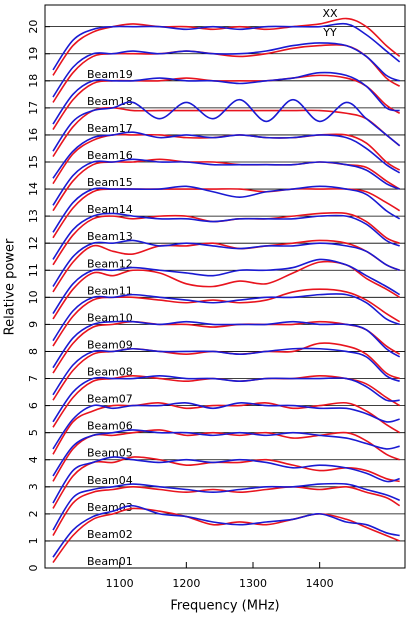 This screenshot has width=409, height=625. What do you see at coordinates (330, 13) in the screenshot?
I see `legend-label: XX` at bounding box center [330, 13].